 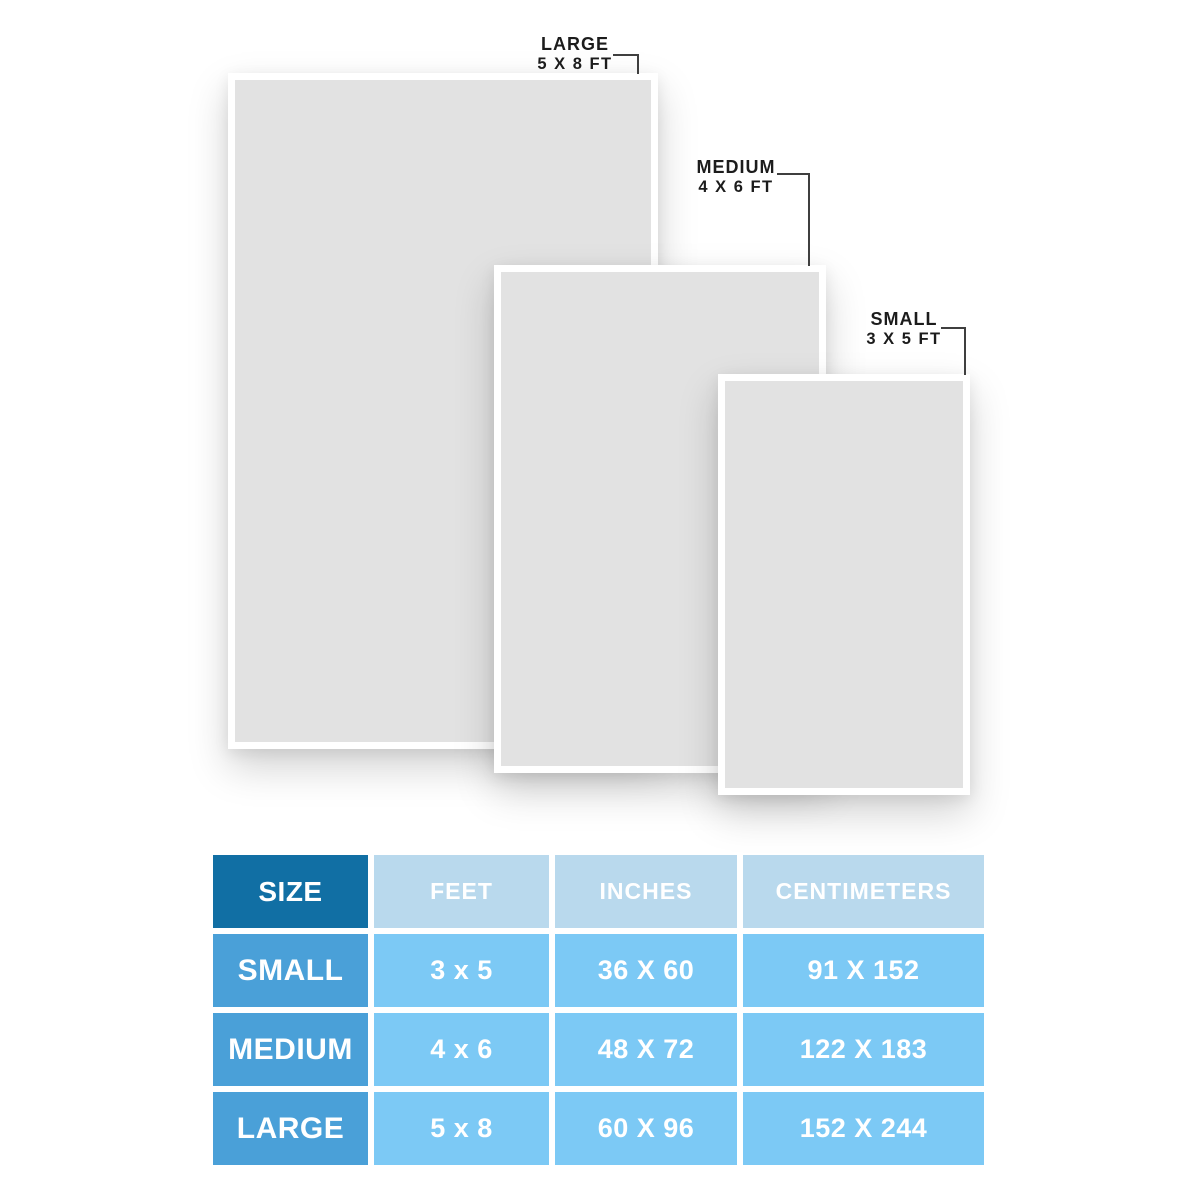 What do you see at coordinates (461, 970) in the screenshot?
I see `table-cell-small-feet: 3 x 5` at bounding box center [461, 970].